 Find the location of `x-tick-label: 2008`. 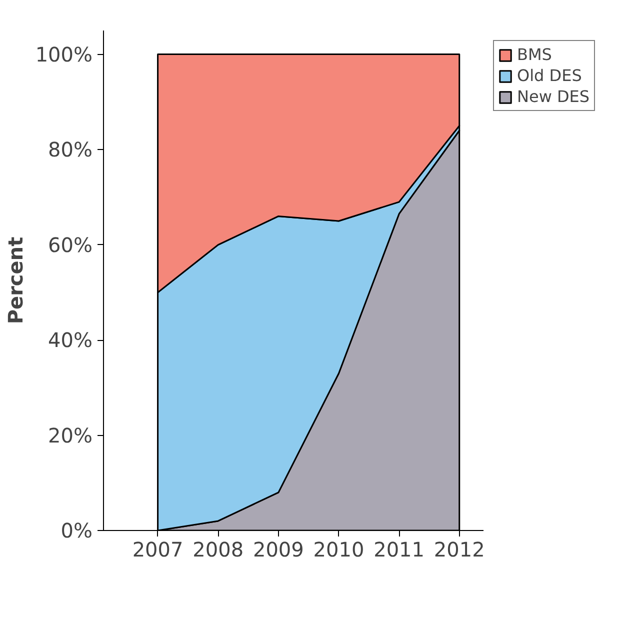

x-tick-label: 2008 is located at coordinates (218, 550).